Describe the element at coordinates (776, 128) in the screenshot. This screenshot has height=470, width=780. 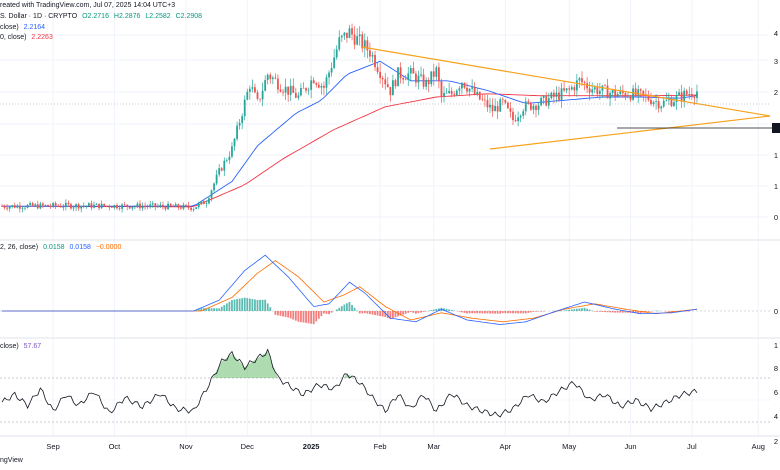
I see `price-marker-flag` at that location.